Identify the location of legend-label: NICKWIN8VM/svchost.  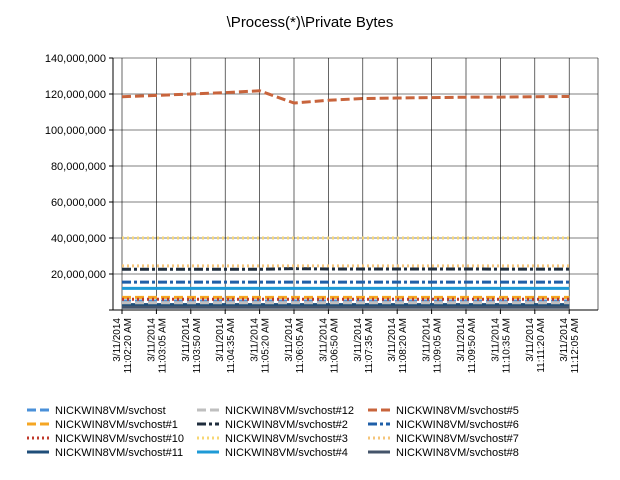
(110, 411).